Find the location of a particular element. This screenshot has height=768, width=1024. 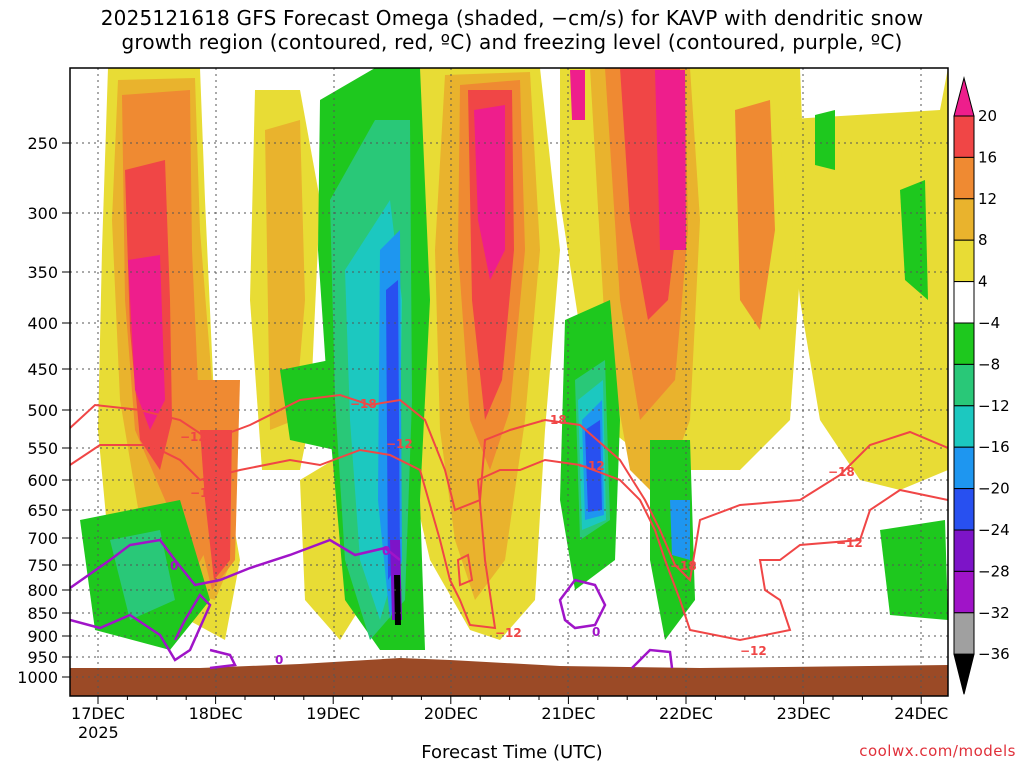

colorbar-label: −36 is located at coordinates (994, 654).